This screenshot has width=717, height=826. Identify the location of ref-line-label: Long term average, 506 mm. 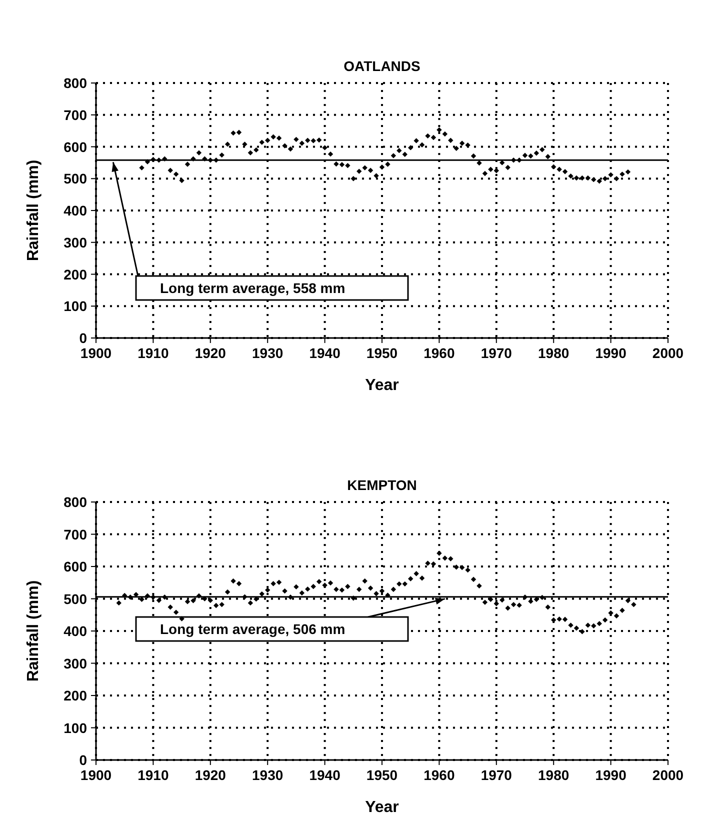
(253, 629).